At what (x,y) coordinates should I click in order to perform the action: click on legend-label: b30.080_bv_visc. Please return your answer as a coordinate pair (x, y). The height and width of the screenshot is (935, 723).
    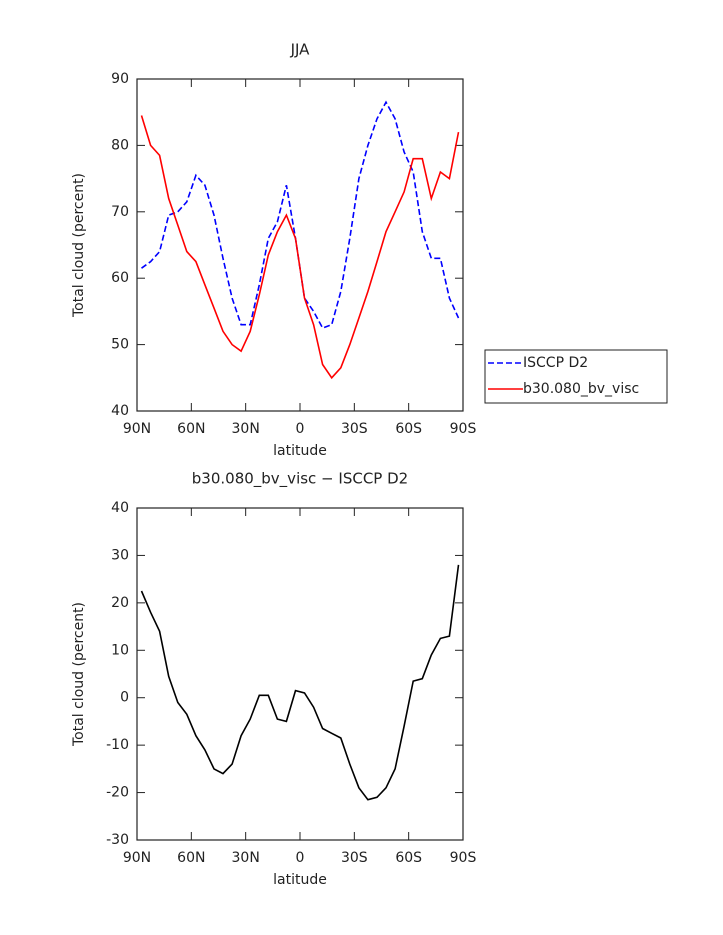
    Looking at the image, I should click on (581, 389).